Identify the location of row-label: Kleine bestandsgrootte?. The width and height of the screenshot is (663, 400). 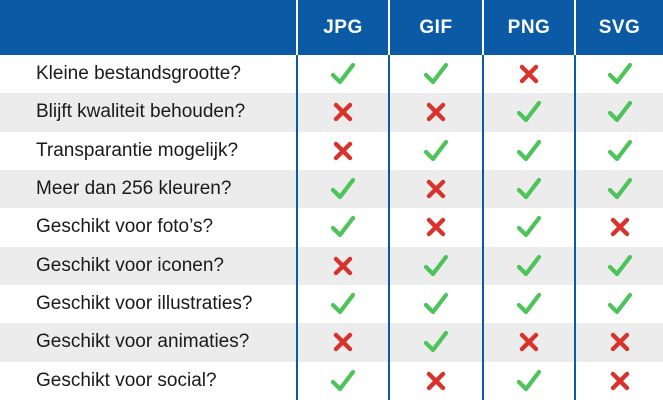
(148, 74).